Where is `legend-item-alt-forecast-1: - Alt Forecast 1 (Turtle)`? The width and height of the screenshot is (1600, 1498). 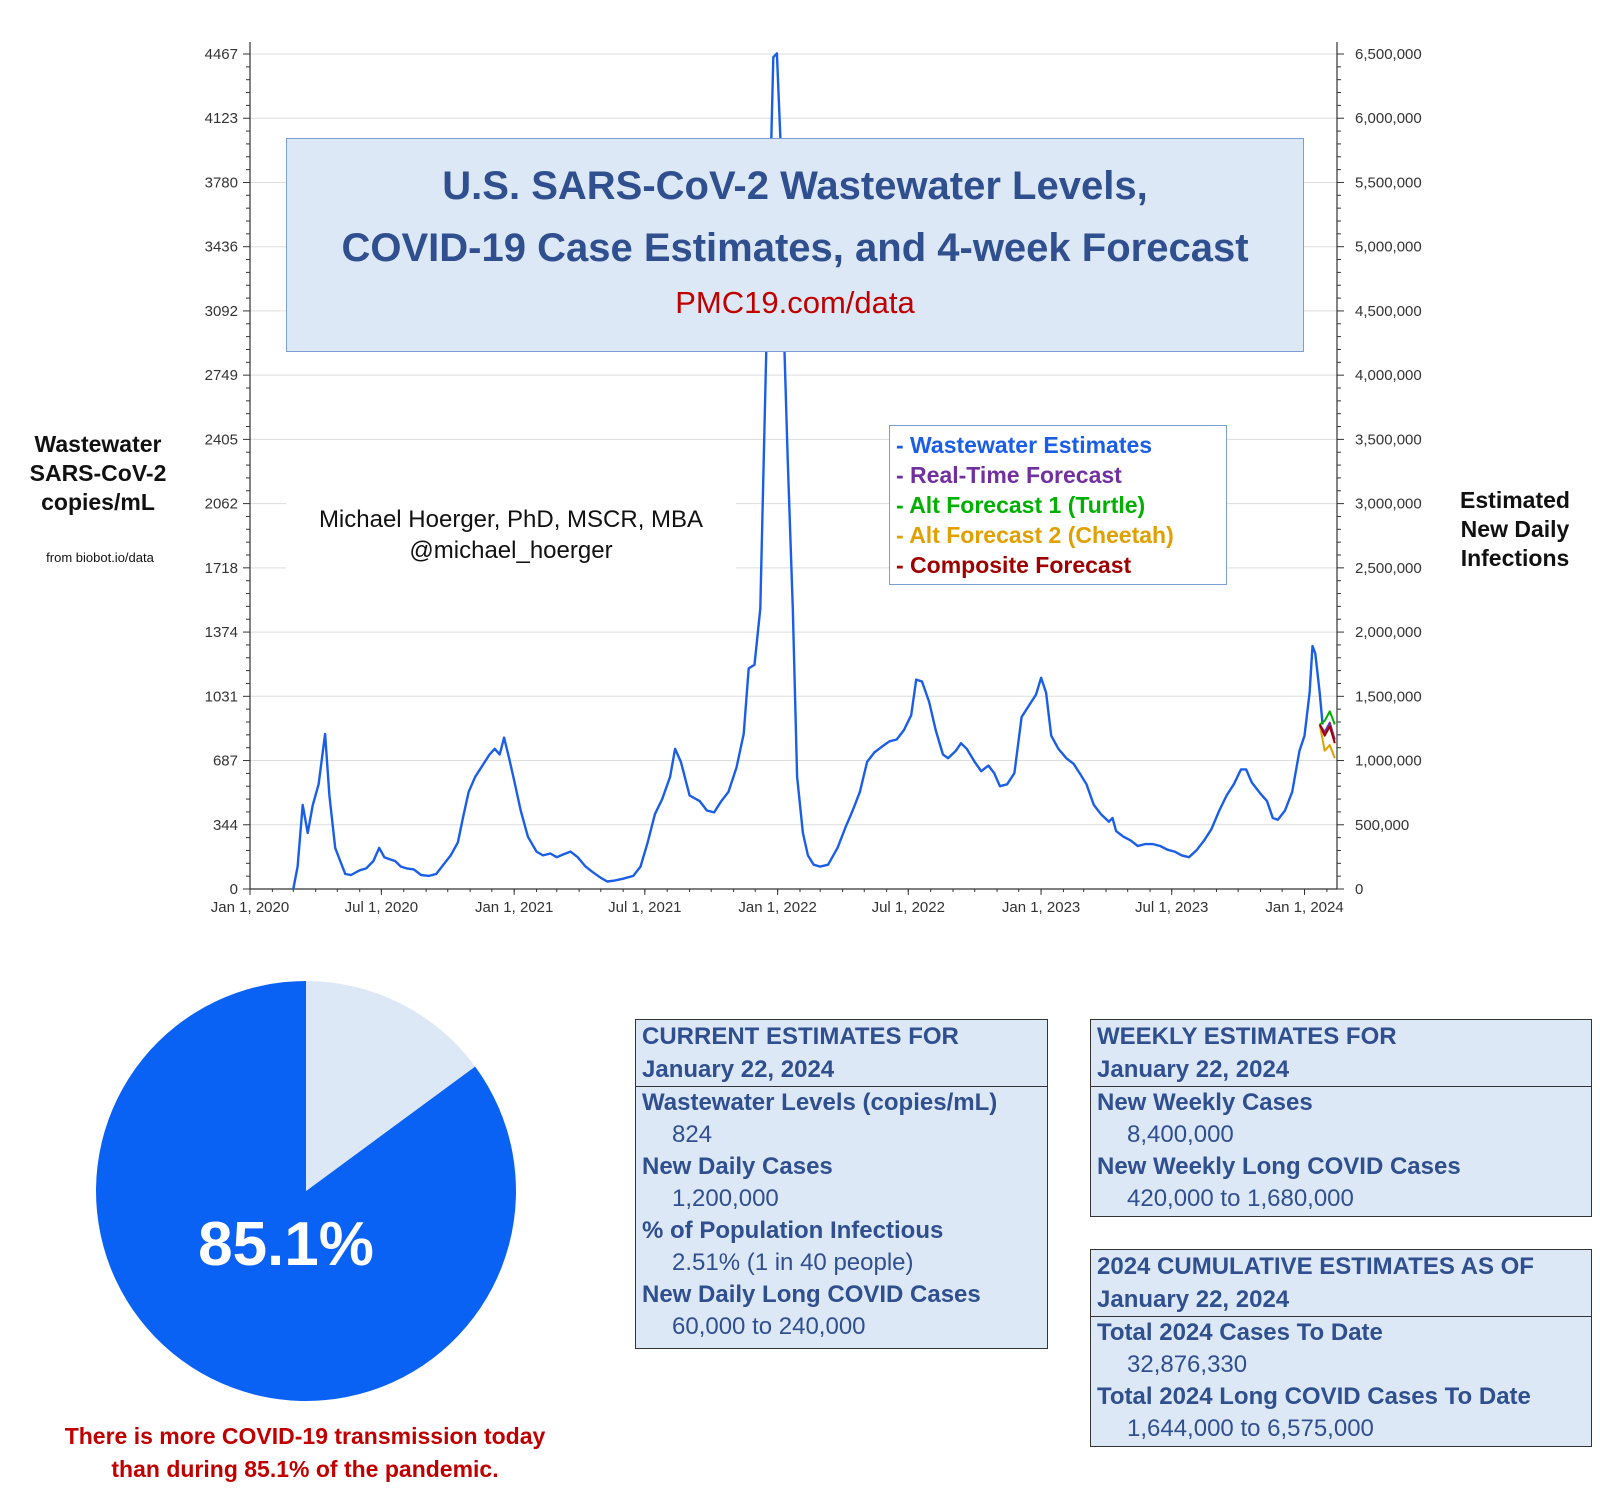
legend-item-alt-forecast-1: - Alt Forecast 1 (Turtle) is located at coordinates (1021, 505).